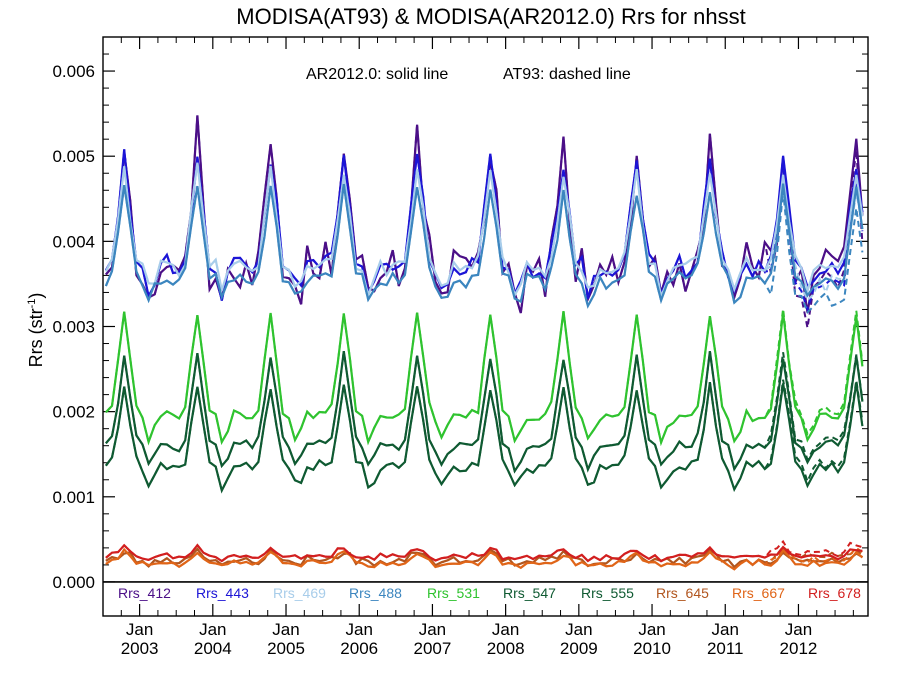 Image resolution: width=900 pixels, height=675 pixels. What do you see at coordinates (73, 71) in the screenshot?
I see `y-tick-label: 0.006` at bounding box center [73, 71].